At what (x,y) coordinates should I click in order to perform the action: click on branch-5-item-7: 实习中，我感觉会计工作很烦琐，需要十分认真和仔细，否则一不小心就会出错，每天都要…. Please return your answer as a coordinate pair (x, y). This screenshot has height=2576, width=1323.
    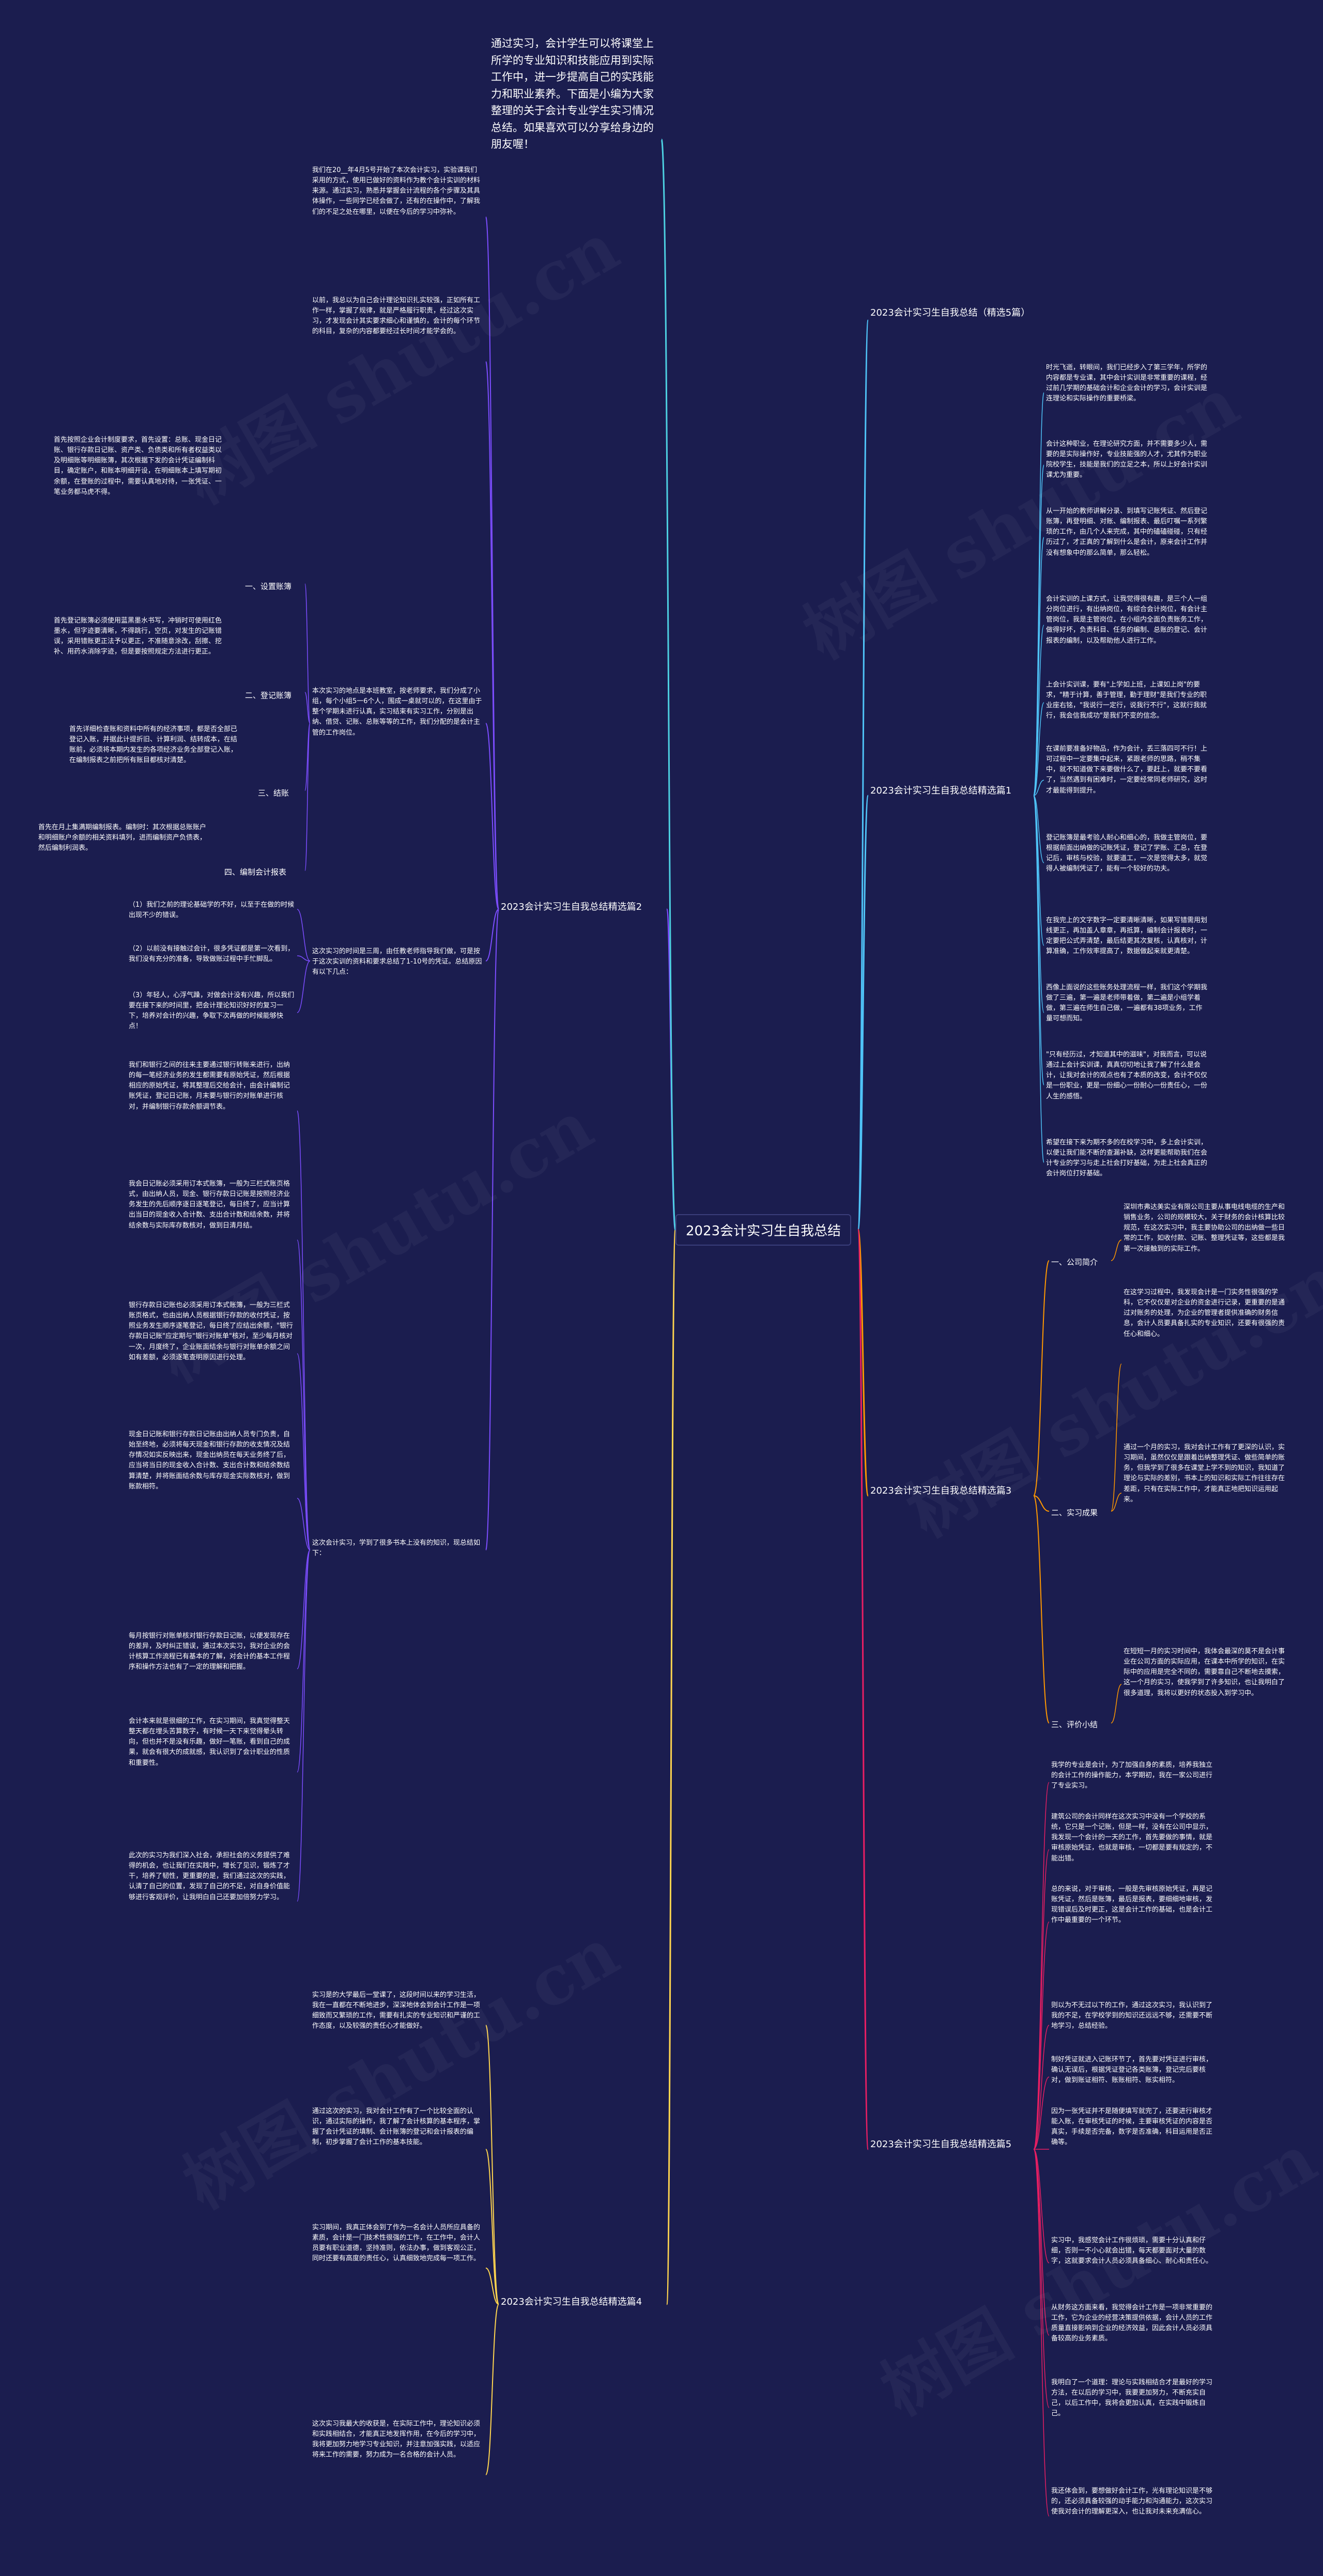
    Looking at the image, I should click on (1132, 2251).